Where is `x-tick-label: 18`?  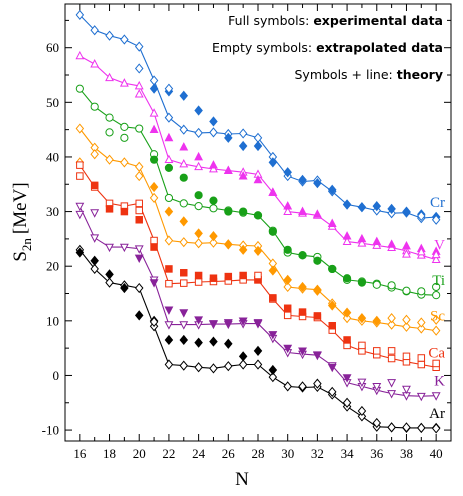 x-tick-label: 18 is located at coordinates (109, 453).